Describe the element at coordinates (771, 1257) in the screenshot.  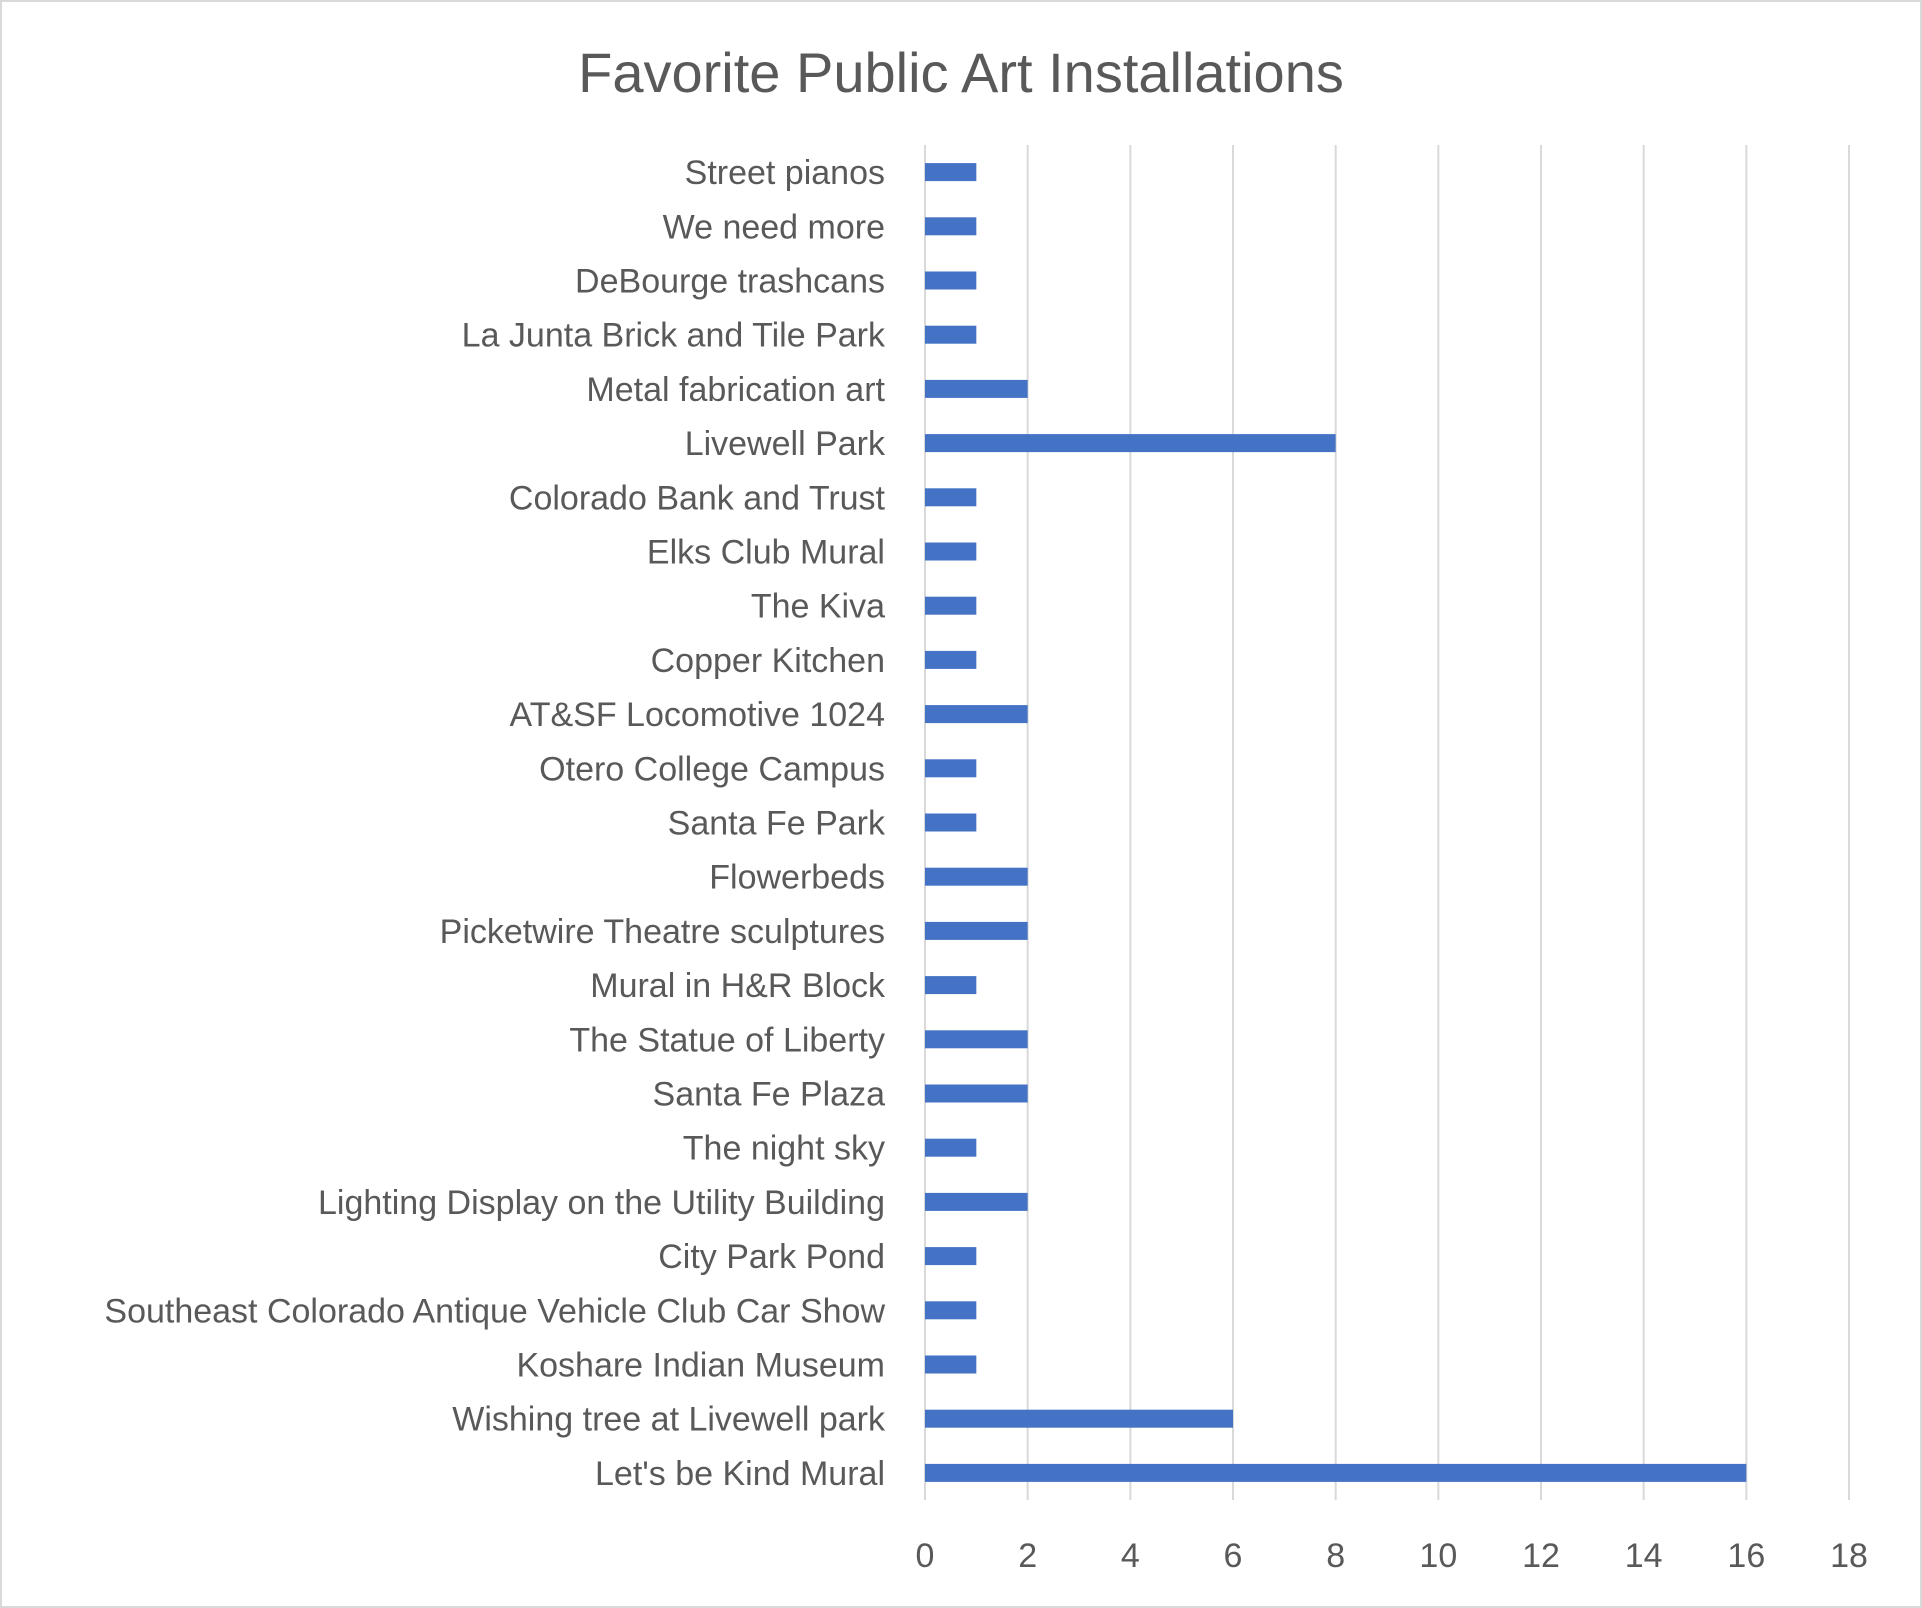
I see `category-label: City Park Pond` at that location.